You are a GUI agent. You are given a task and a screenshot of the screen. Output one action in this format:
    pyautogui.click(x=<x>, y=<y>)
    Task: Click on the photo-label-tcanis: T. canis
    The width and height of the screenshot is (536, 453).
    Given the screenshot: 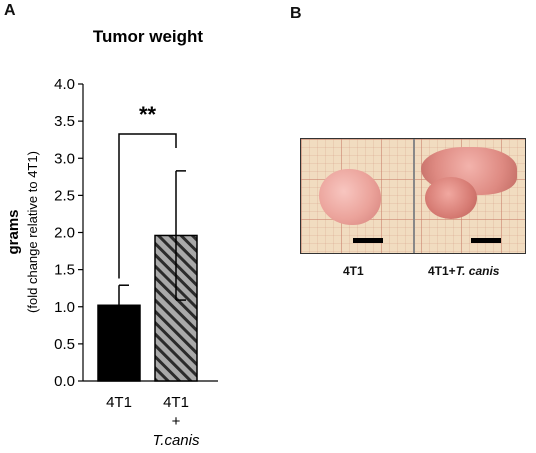 What is the action you would take?
    pyautogui.click(x=477, y=271)
    